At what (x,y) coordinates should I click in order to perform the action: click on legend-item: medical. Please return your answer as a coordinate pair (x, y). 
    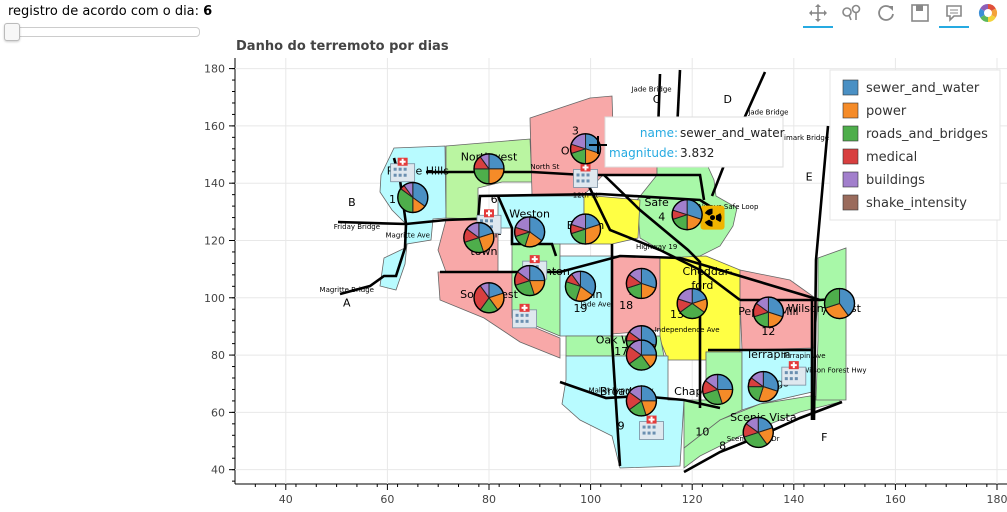
    Looking at the image, I should click on (879, 156).